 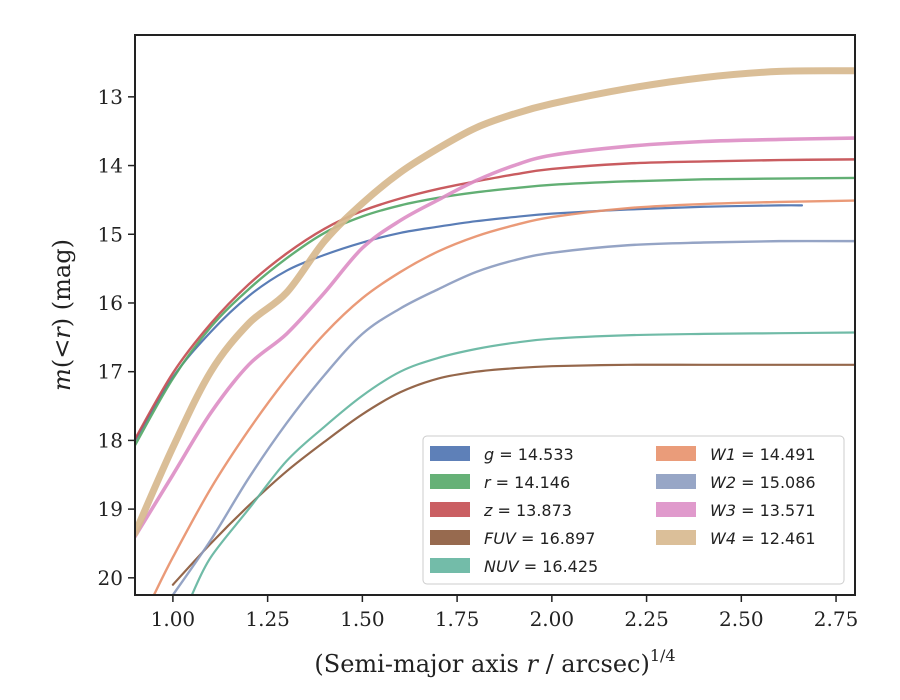 What do you see at coordinates (527, 510) in the screenshot?
I see `legend-label-z: z = 13.873` at bounding box center [527, 510].